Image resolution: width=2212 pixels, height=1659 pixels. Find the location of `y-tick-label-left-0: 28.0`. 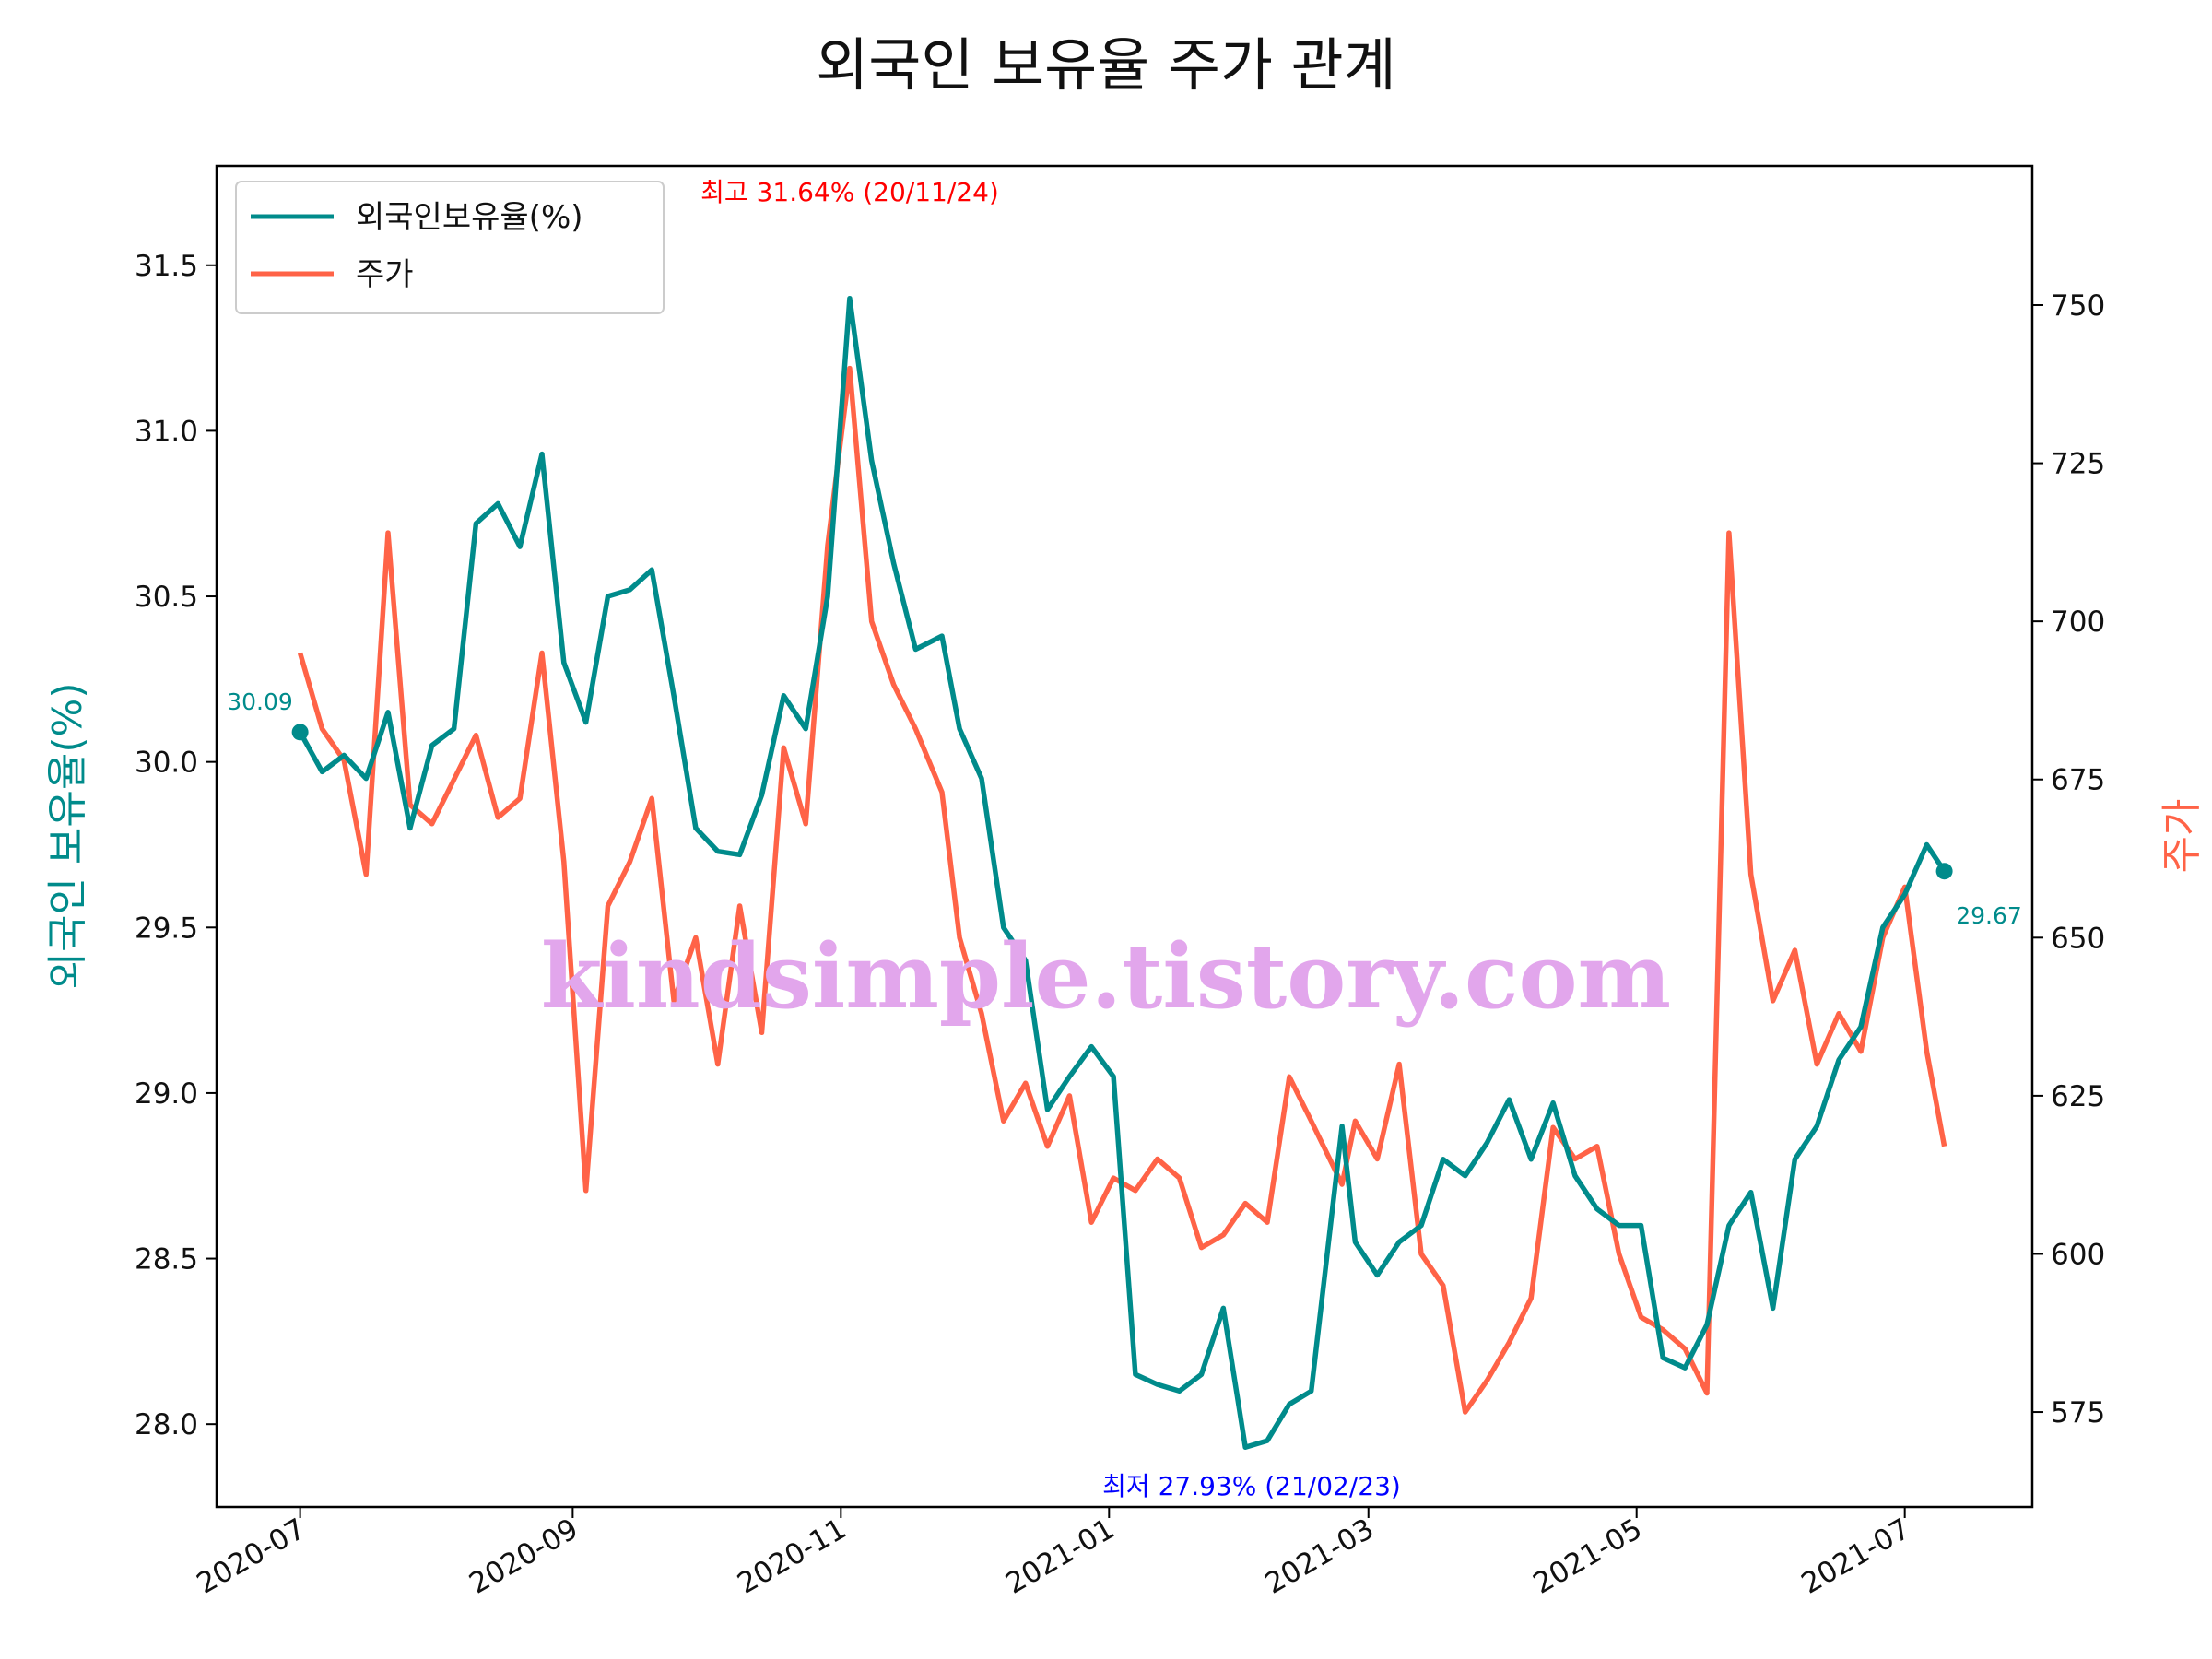

y-tick-label-left-0: 28.0 is located at coordinates (166, 1424).